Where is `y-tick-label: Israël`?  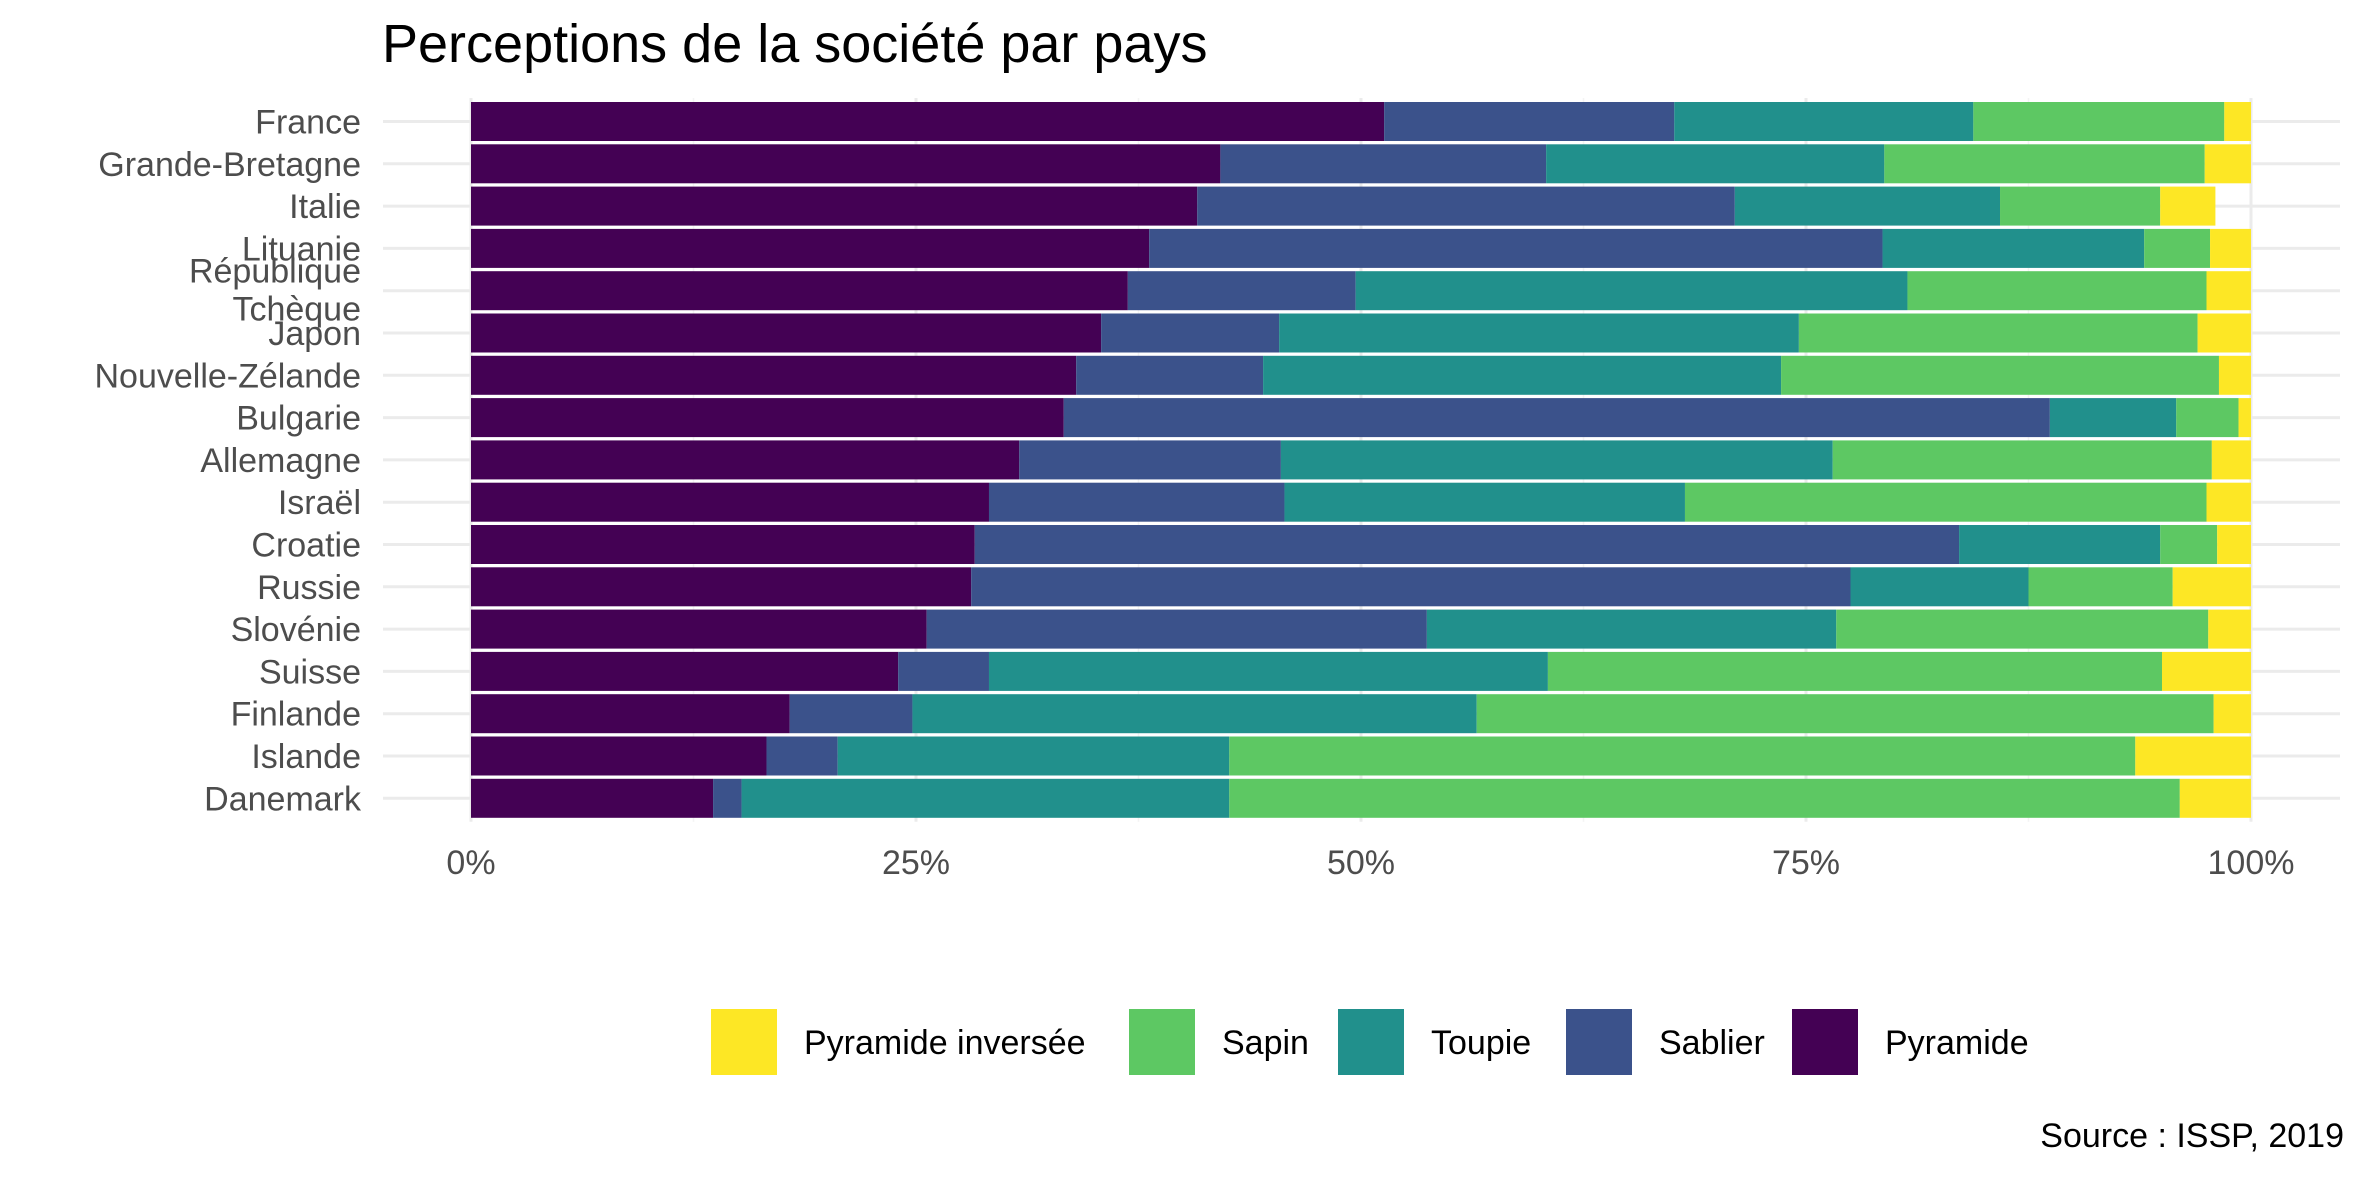
y-tick-label: Israël is located at coordinates (319, 503).